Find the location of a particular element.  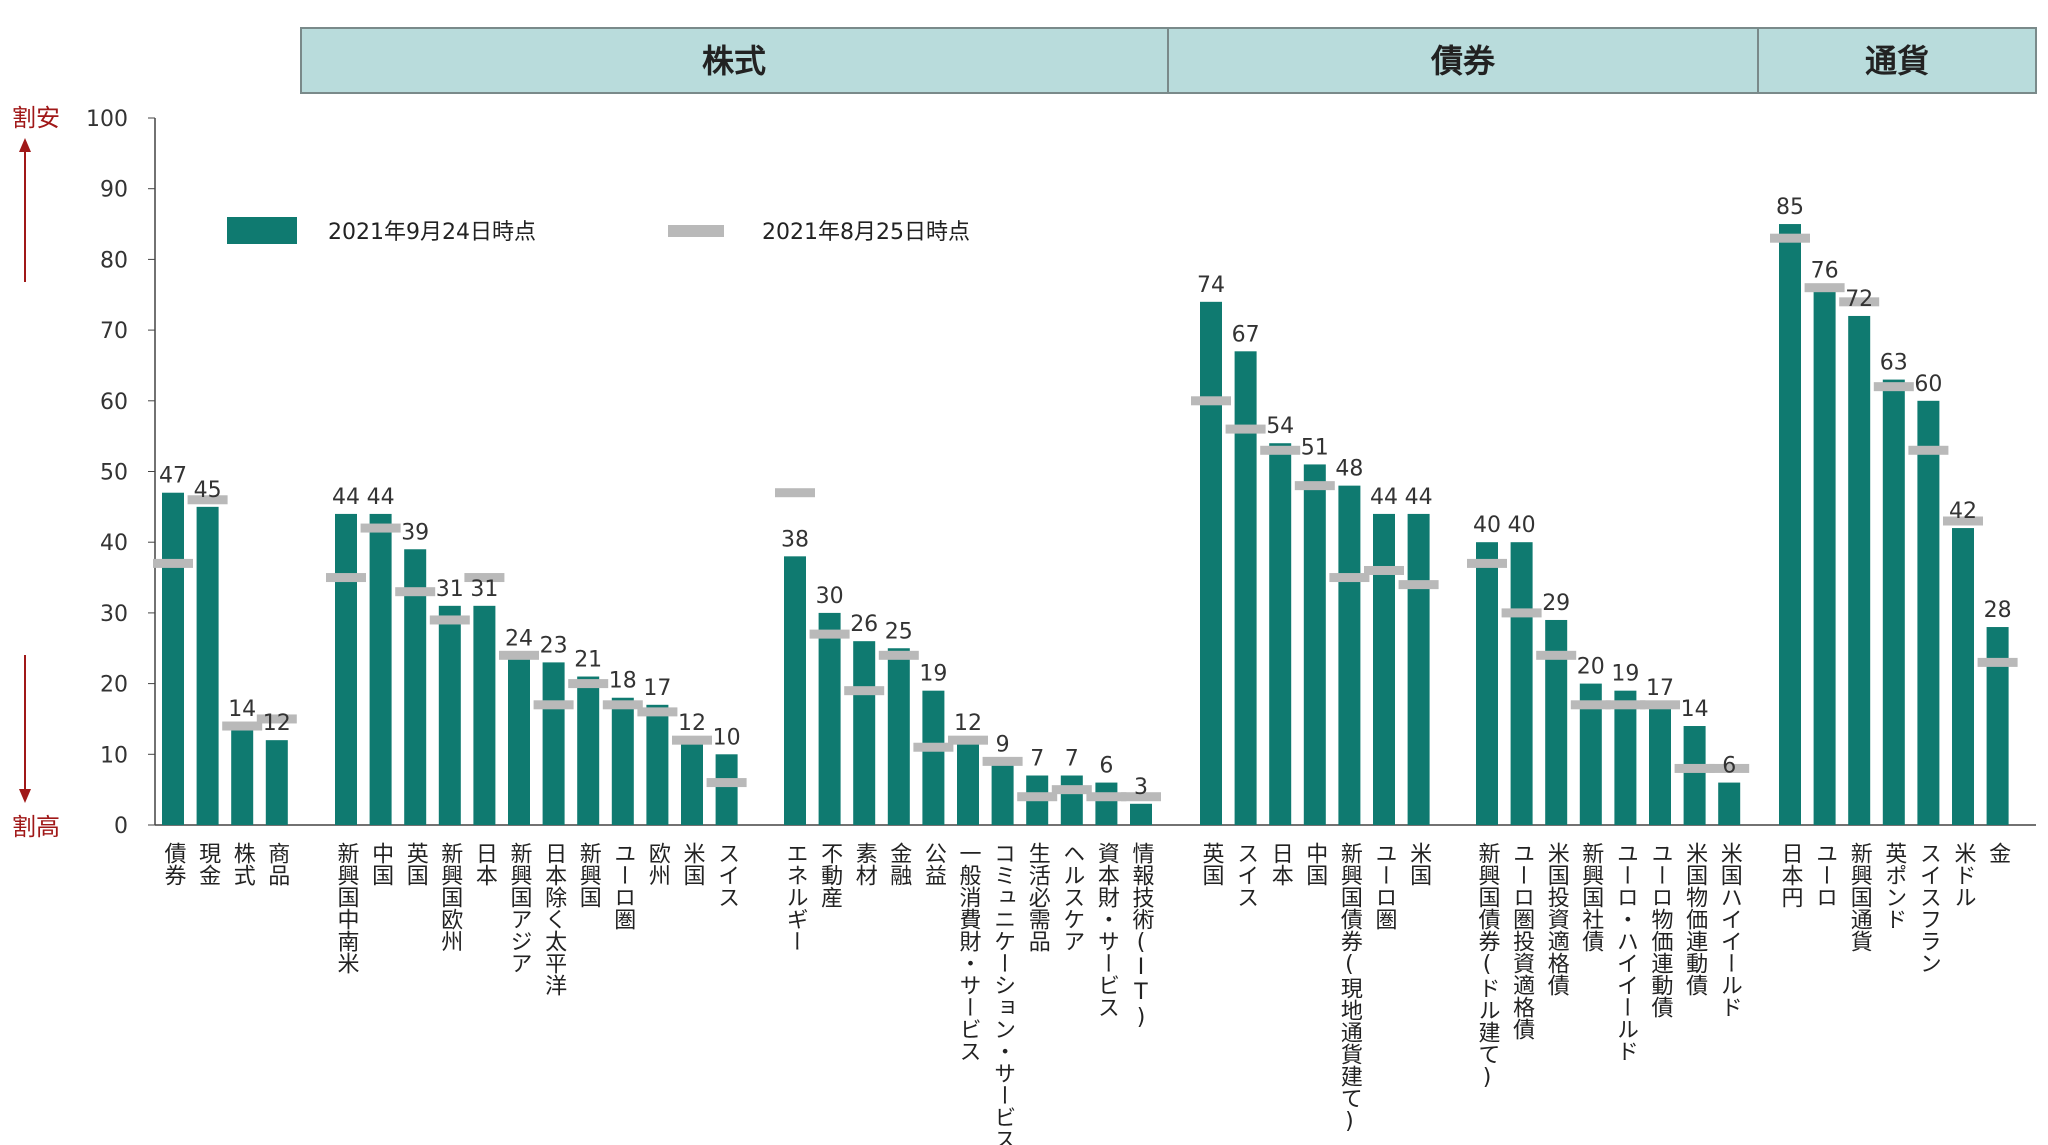

category-label: 米国物価連動債 is located at coordinates (1695, 919).